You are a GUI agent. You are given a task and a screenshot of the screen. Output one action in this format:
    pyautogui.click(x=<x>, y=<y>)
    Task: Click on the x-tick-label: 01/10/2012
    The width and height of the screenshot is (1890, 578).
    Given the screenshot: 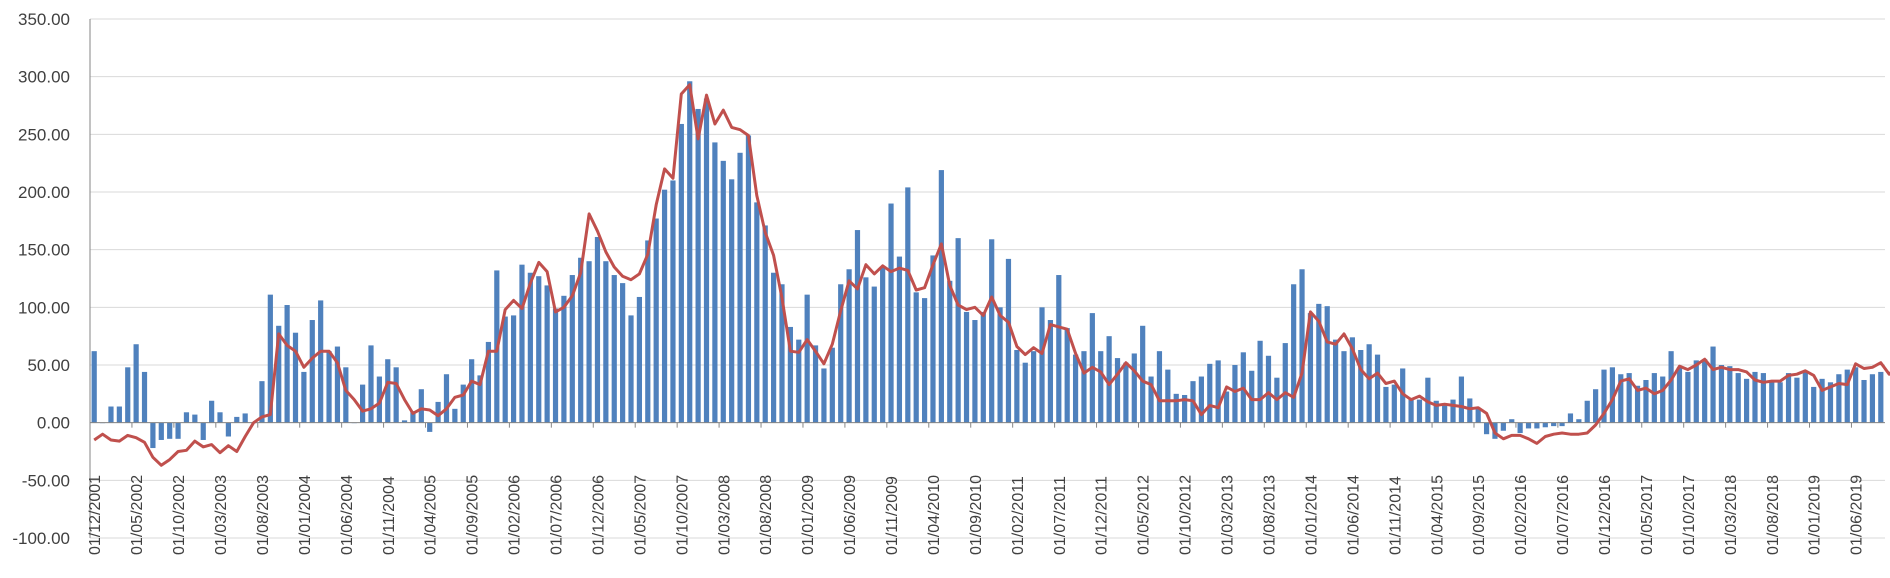 What is the action you would take?
    pyautogui.click(x=1186, y=515)
    